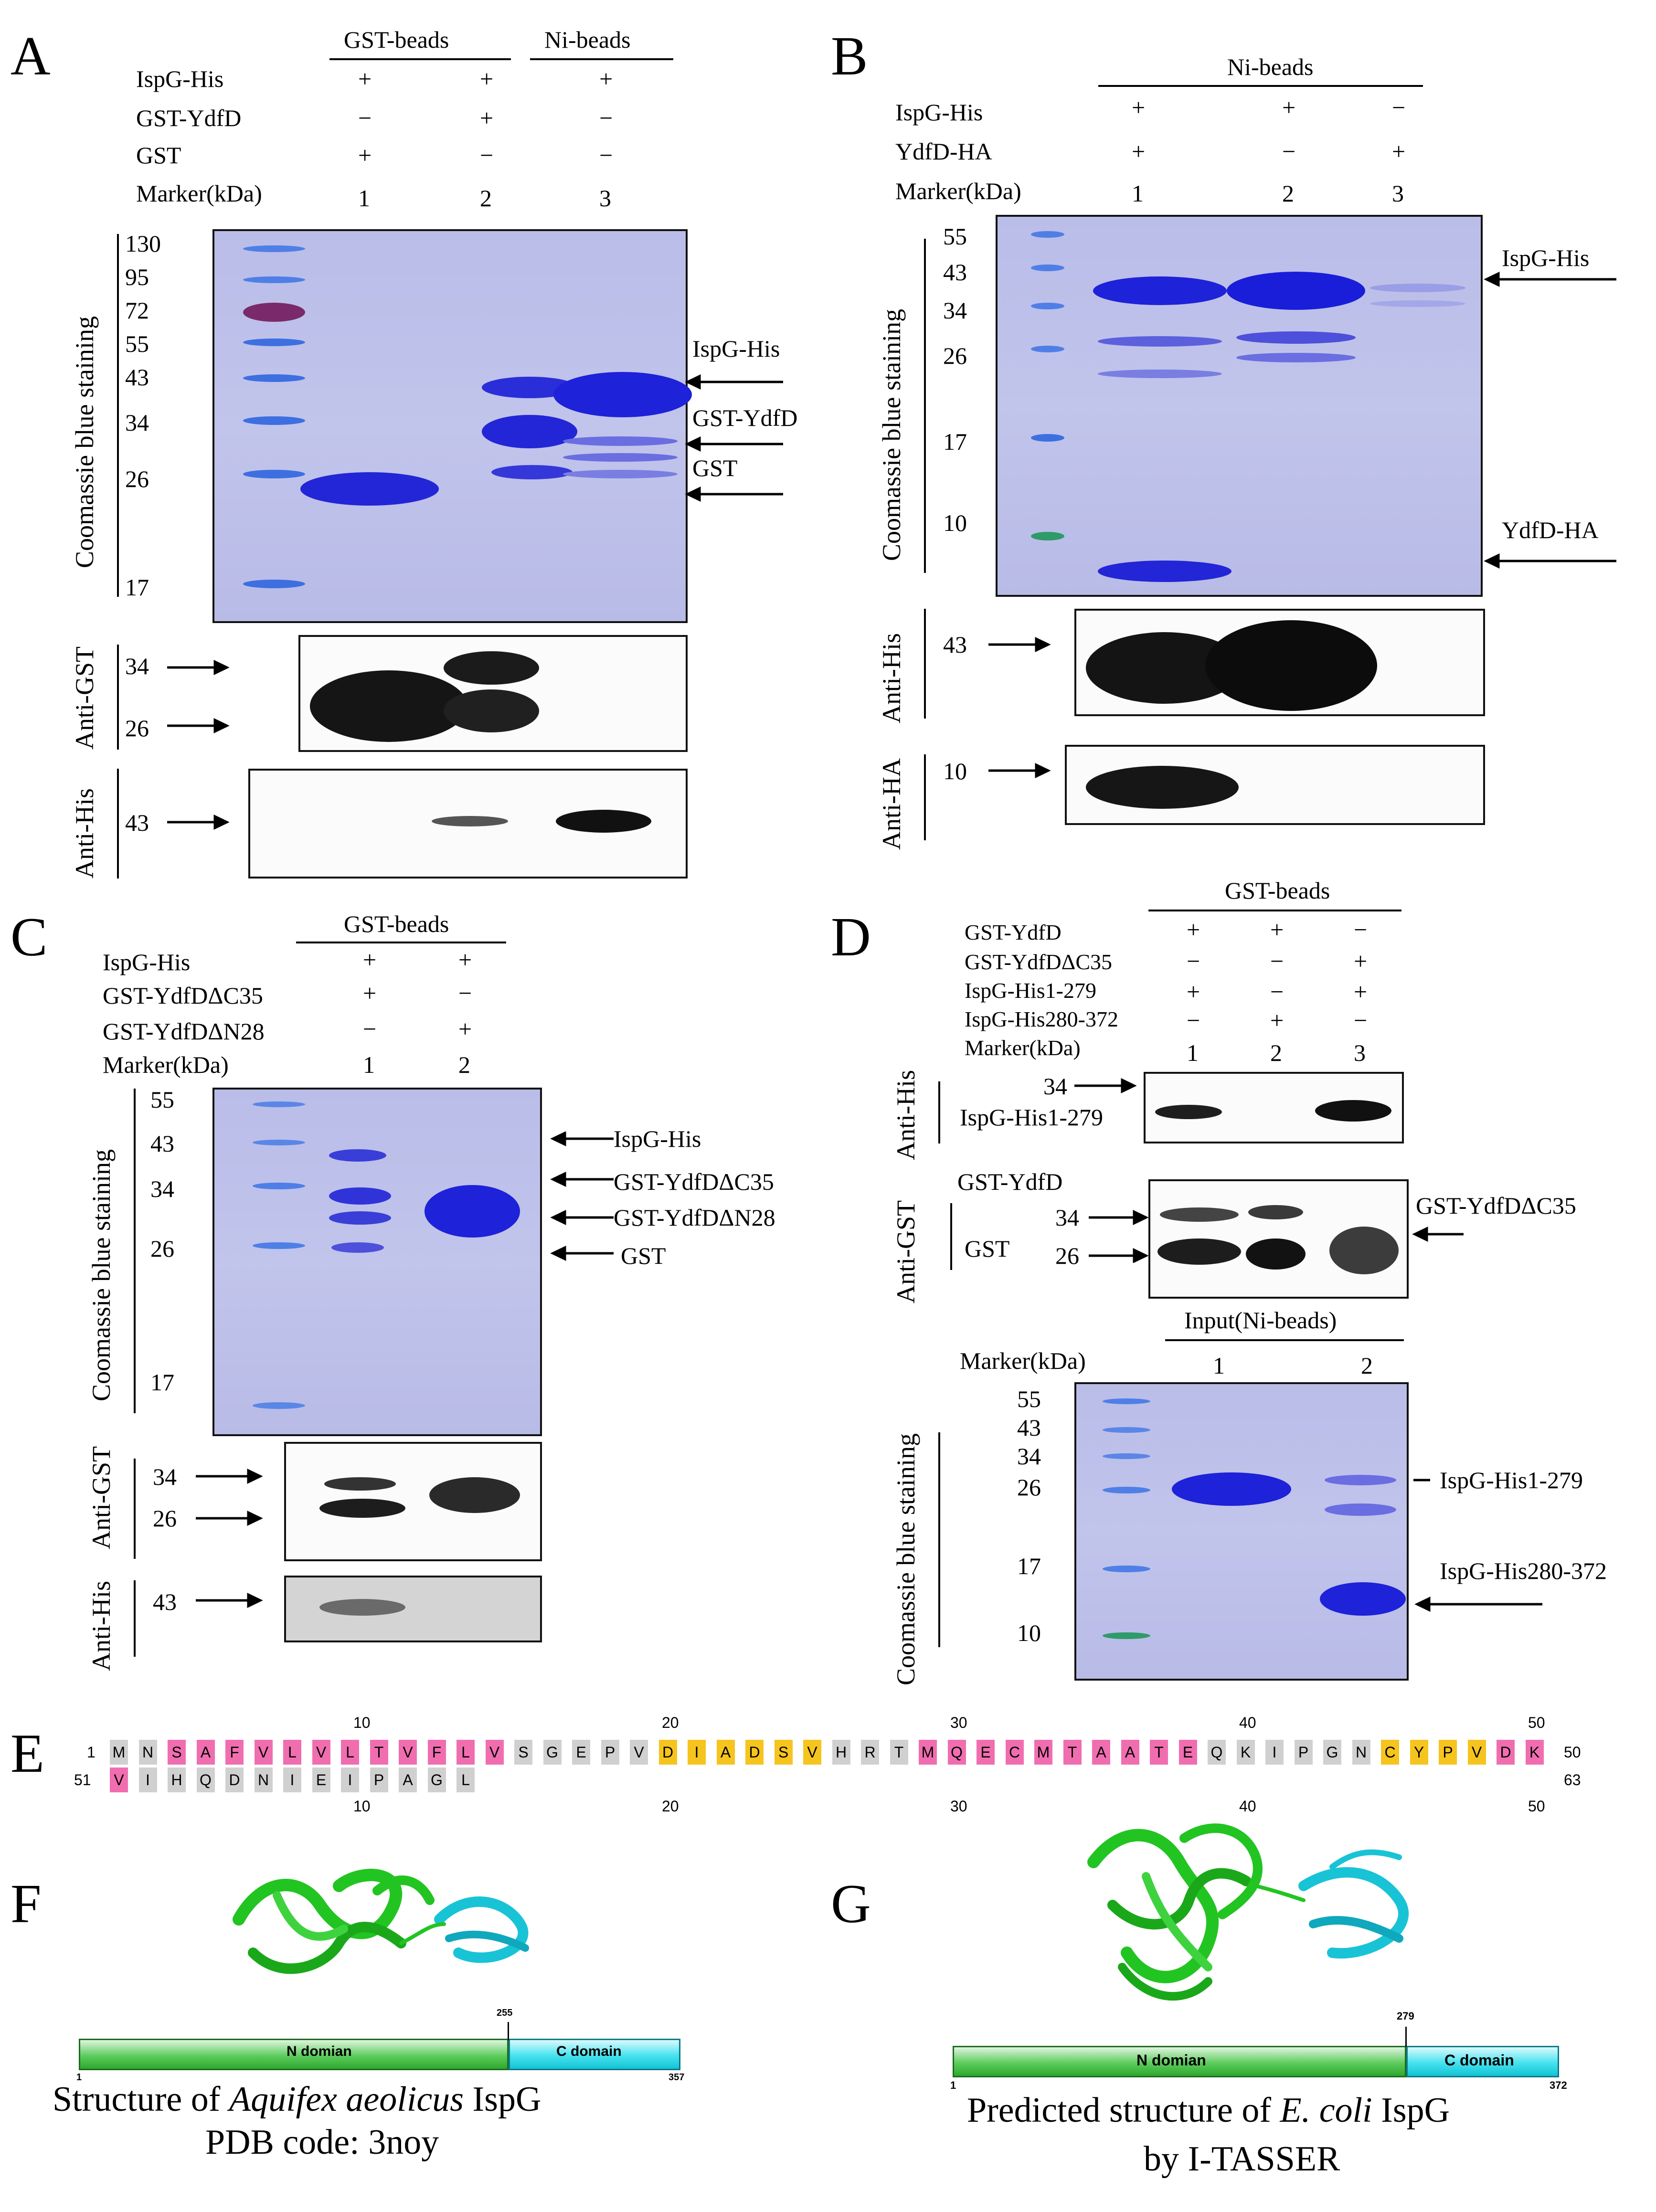 This screenshot has width=1656, height=2212. I want to click on blot-label: Anti-His, so click(84, 833).